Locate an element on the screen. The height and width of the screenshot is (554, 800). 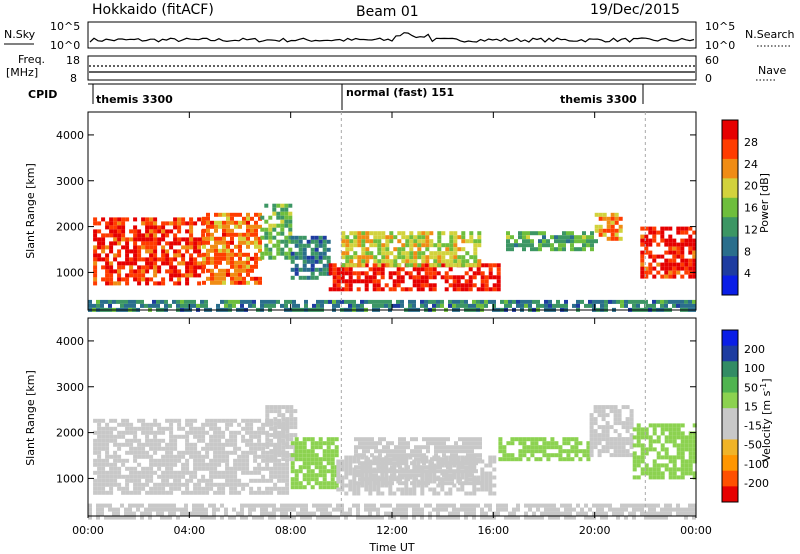
colorbar-tick-label: 24 is located at coordinates (751, 164).